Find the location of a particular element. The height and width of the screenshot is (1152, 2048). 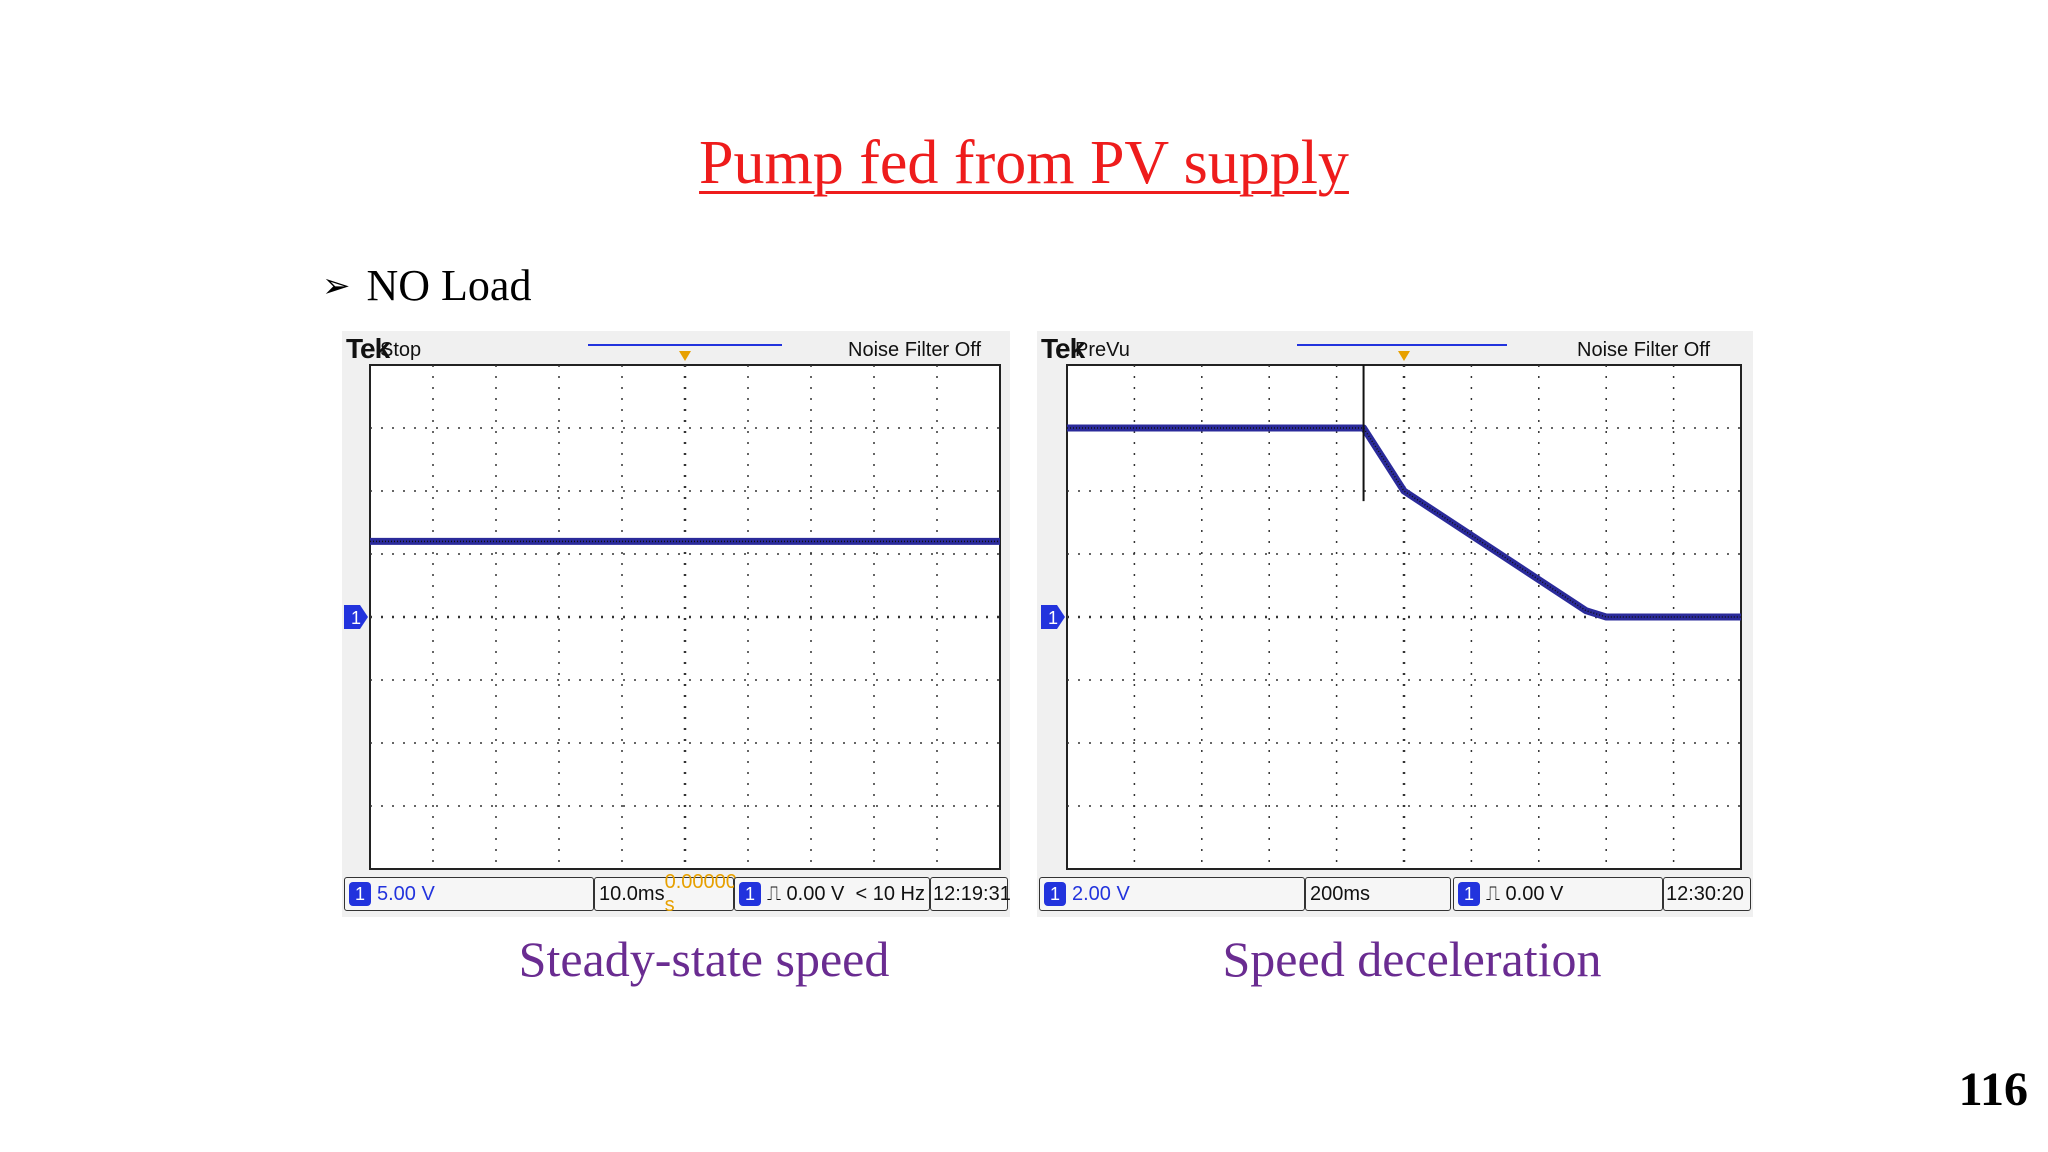

caption-steady-state: Steady-state speed is located at coordinates (704, 959).